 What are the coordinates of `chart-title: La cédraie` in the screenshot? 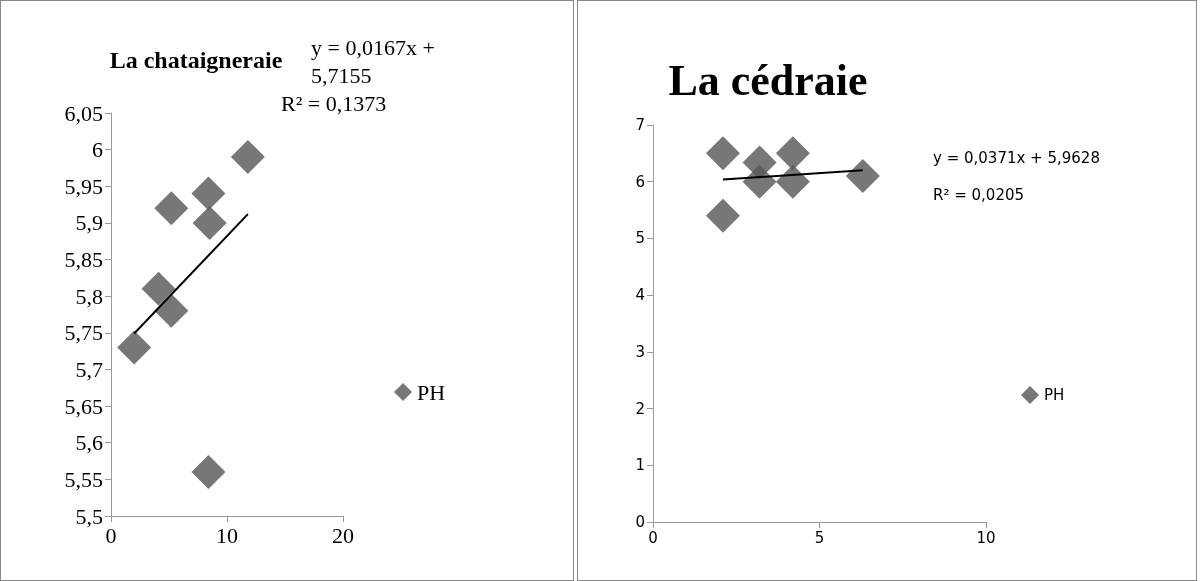 It's located at (768, 80).